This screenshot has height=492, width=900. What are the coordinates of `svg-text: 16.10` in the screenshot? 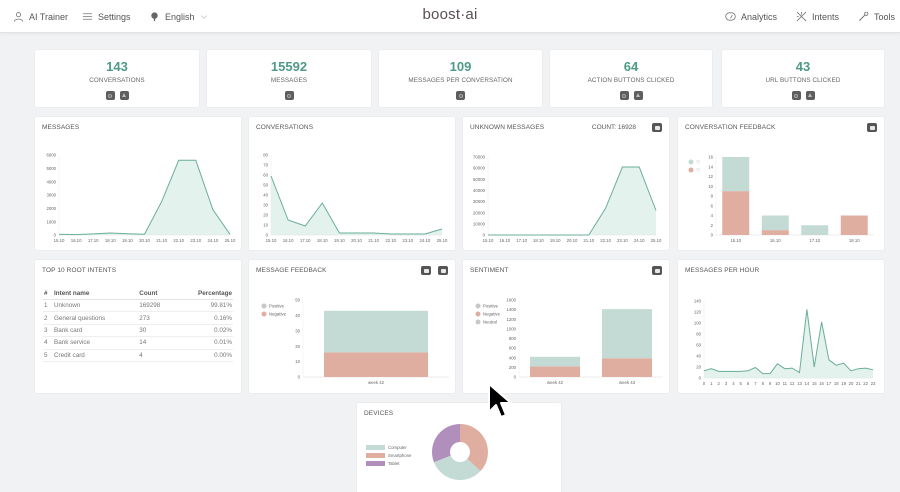 It's located at (76, 240).